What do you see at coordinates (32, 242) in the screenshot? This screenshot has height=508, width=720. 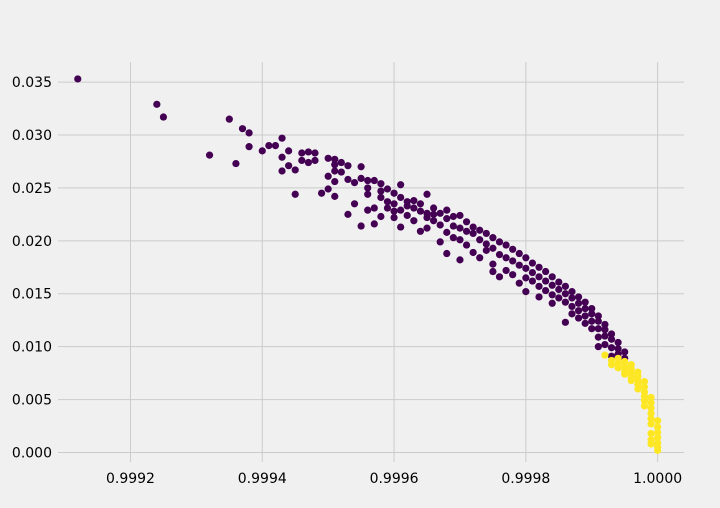 I see `y-tick-label: 0.020` at bounding box center [32, 242].